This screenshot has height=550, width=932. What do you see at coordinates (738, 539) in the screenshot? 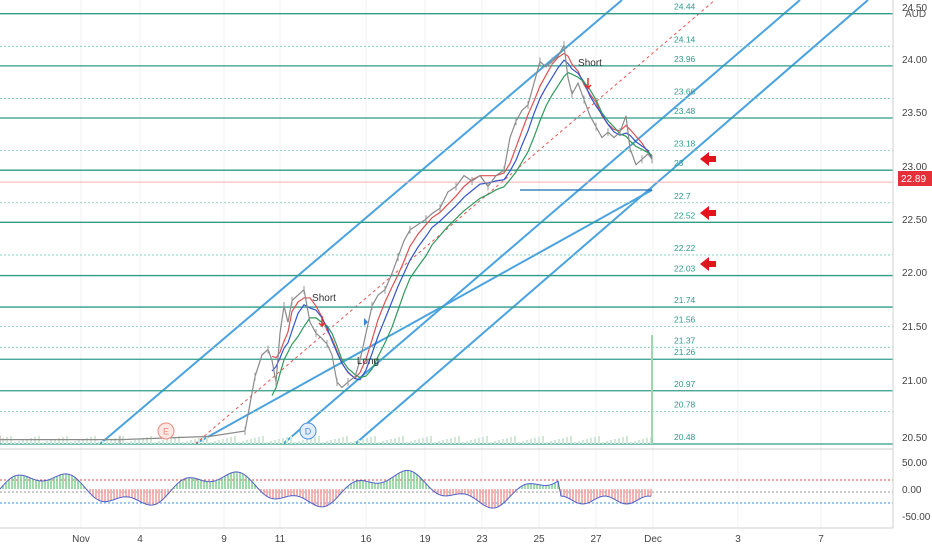
I see `time-tick-label: 3` at bounding box center [738, 539].